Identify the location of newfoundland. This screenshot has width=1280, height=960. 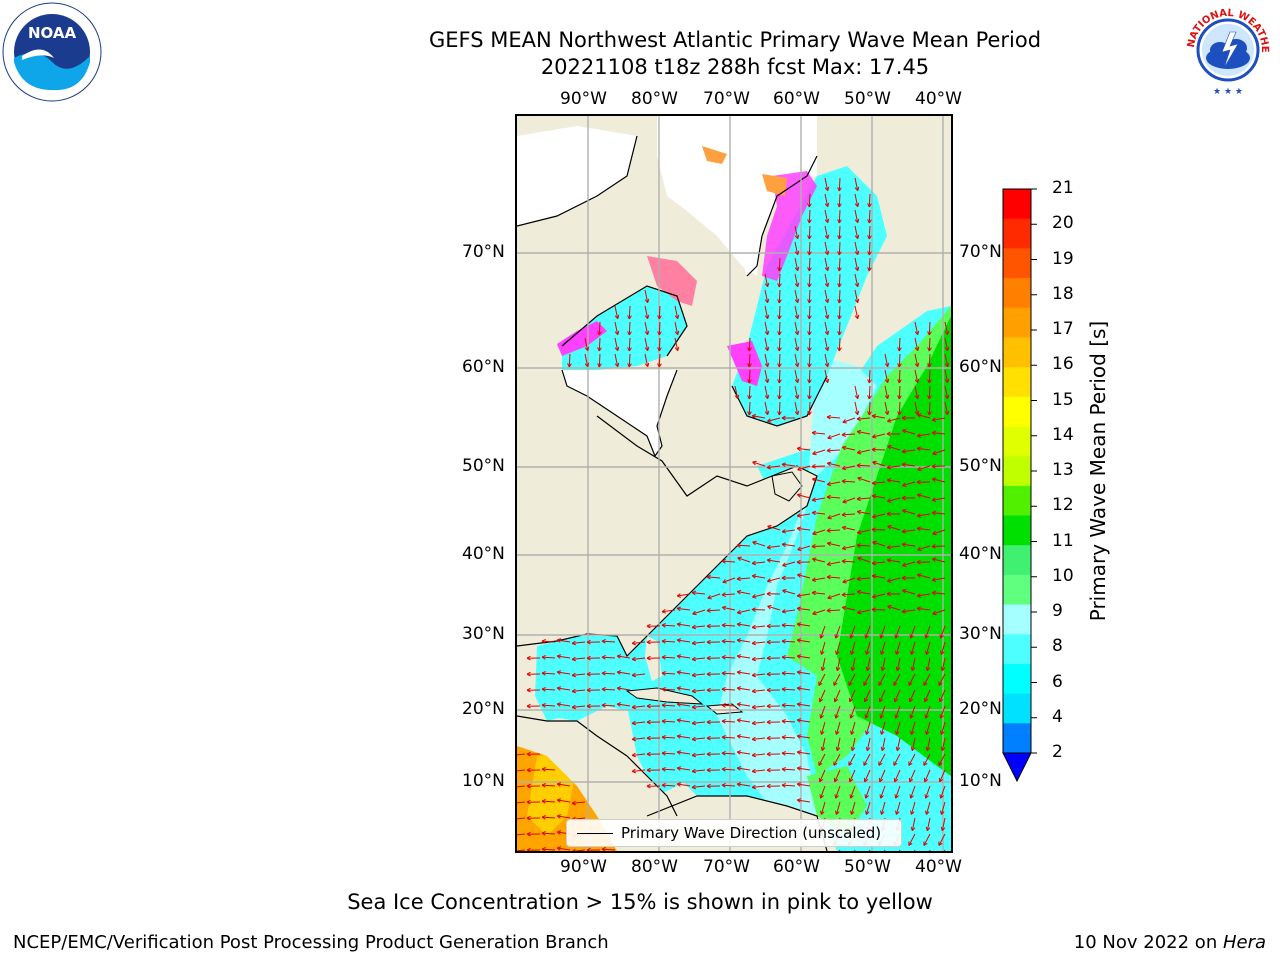
(787, 486).